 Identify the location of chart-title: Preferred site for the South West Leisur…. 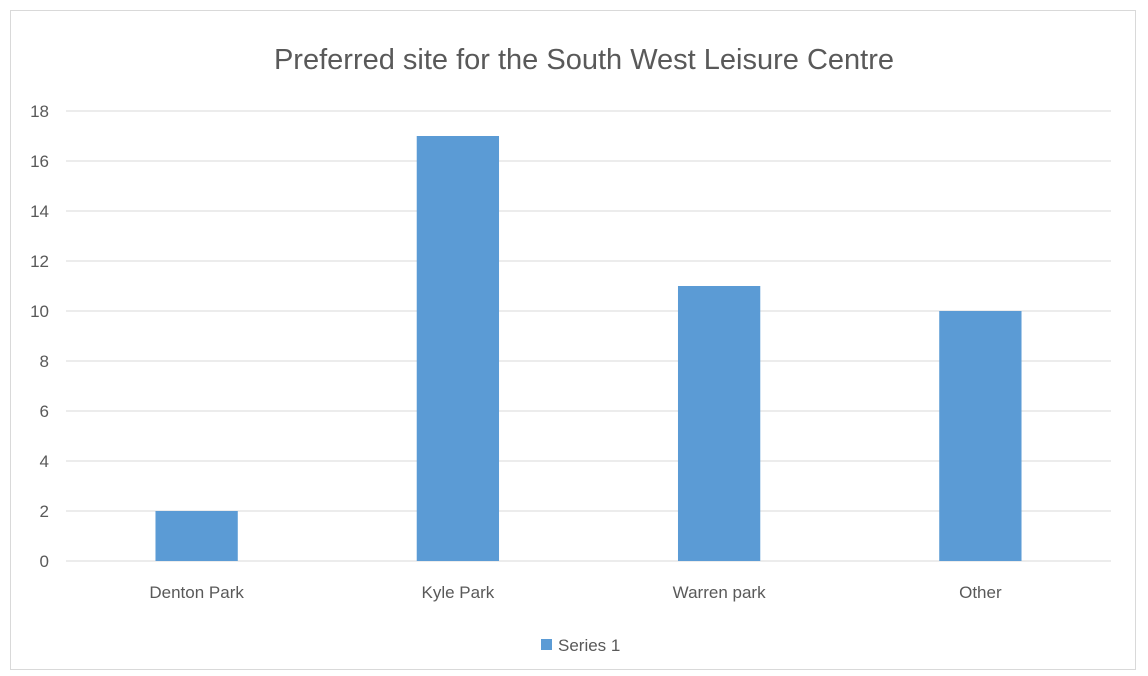
(584, 60).